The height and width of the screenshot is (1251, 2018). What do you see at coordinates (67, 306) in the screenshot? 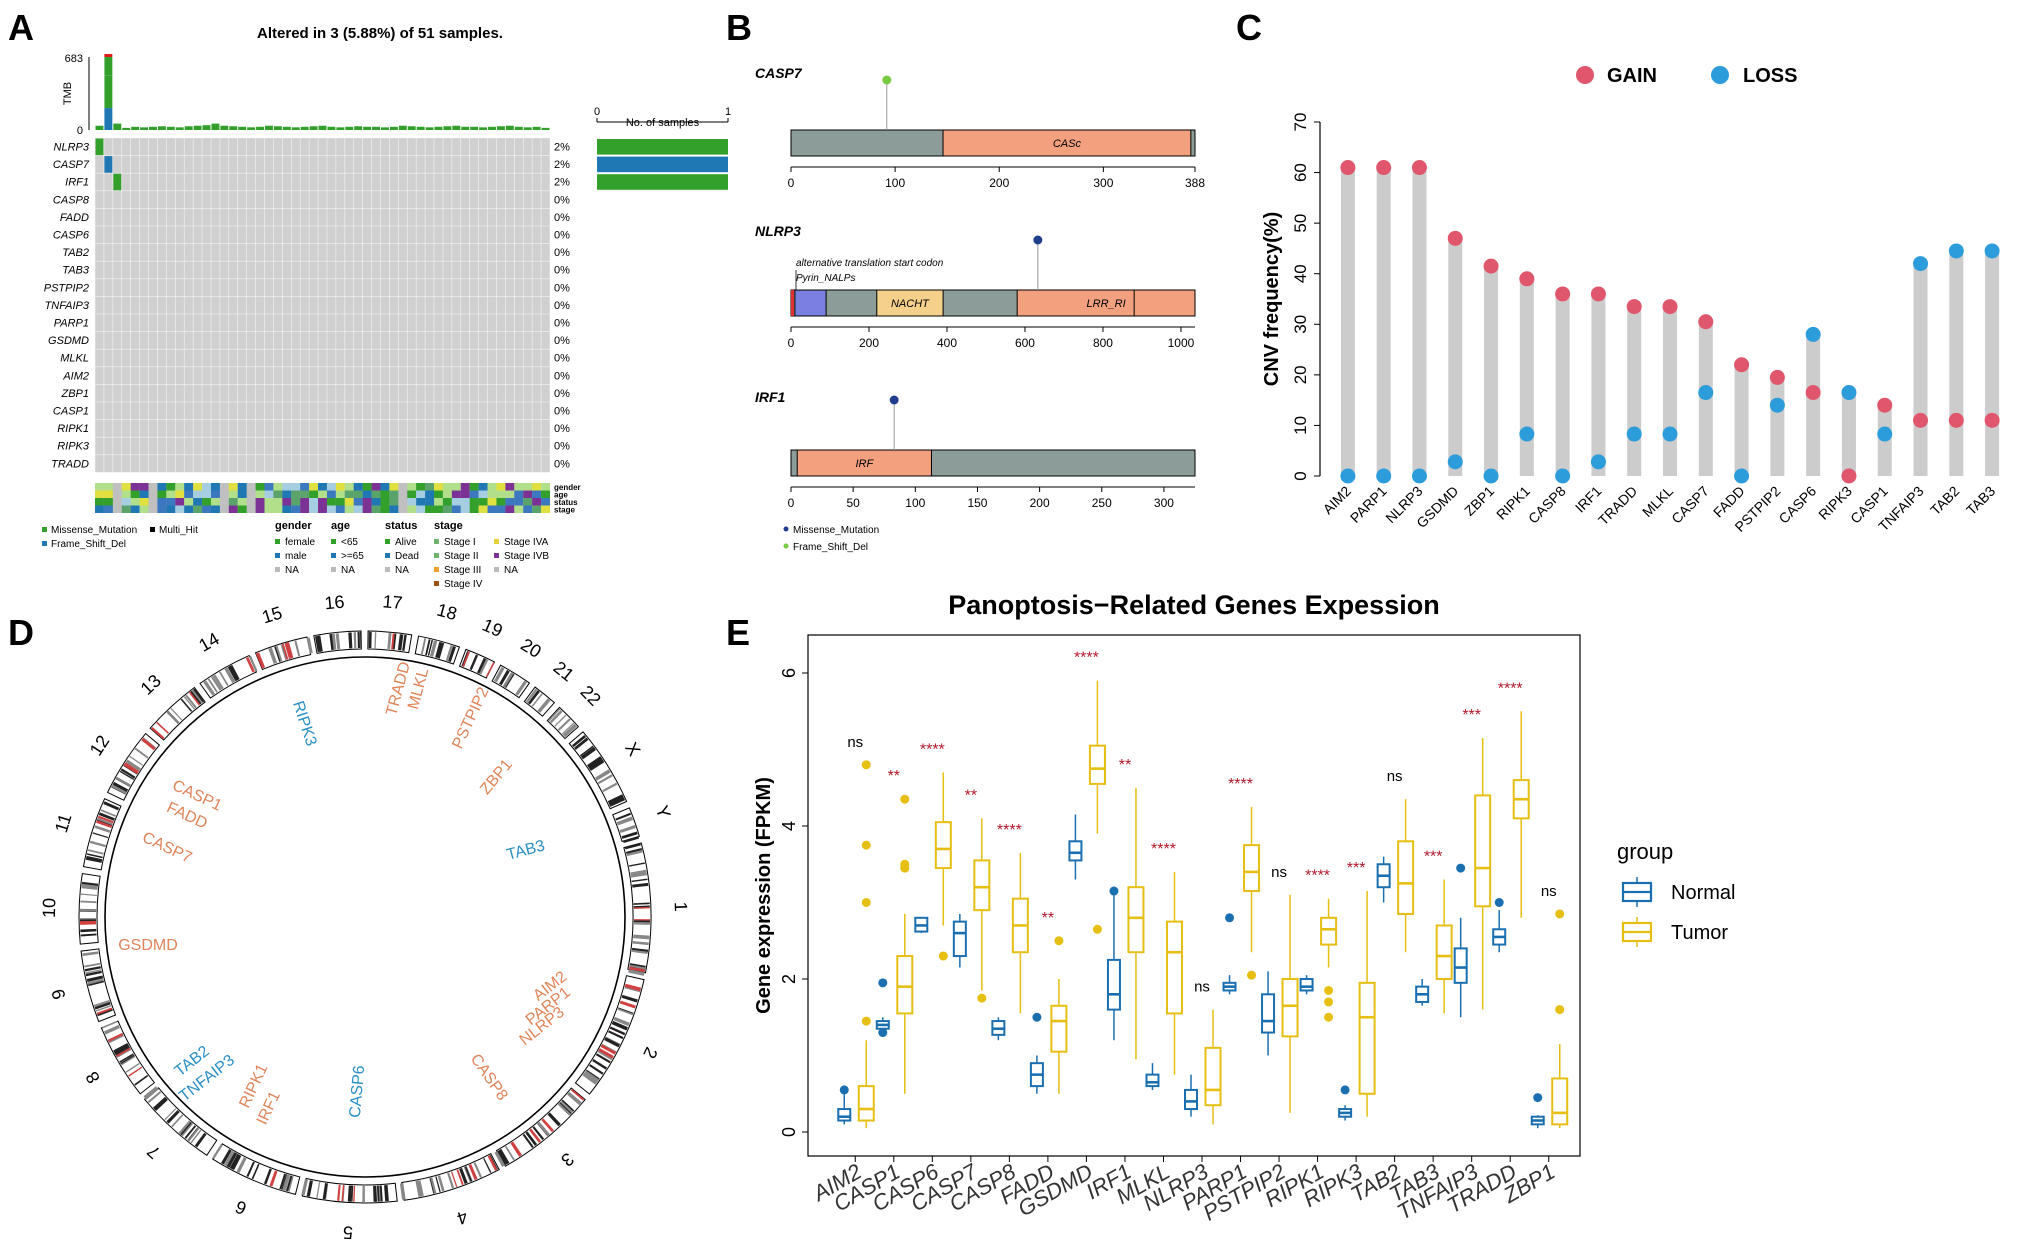
I see `gene-label: TNFAIP3` at bounding box center [67, 306].